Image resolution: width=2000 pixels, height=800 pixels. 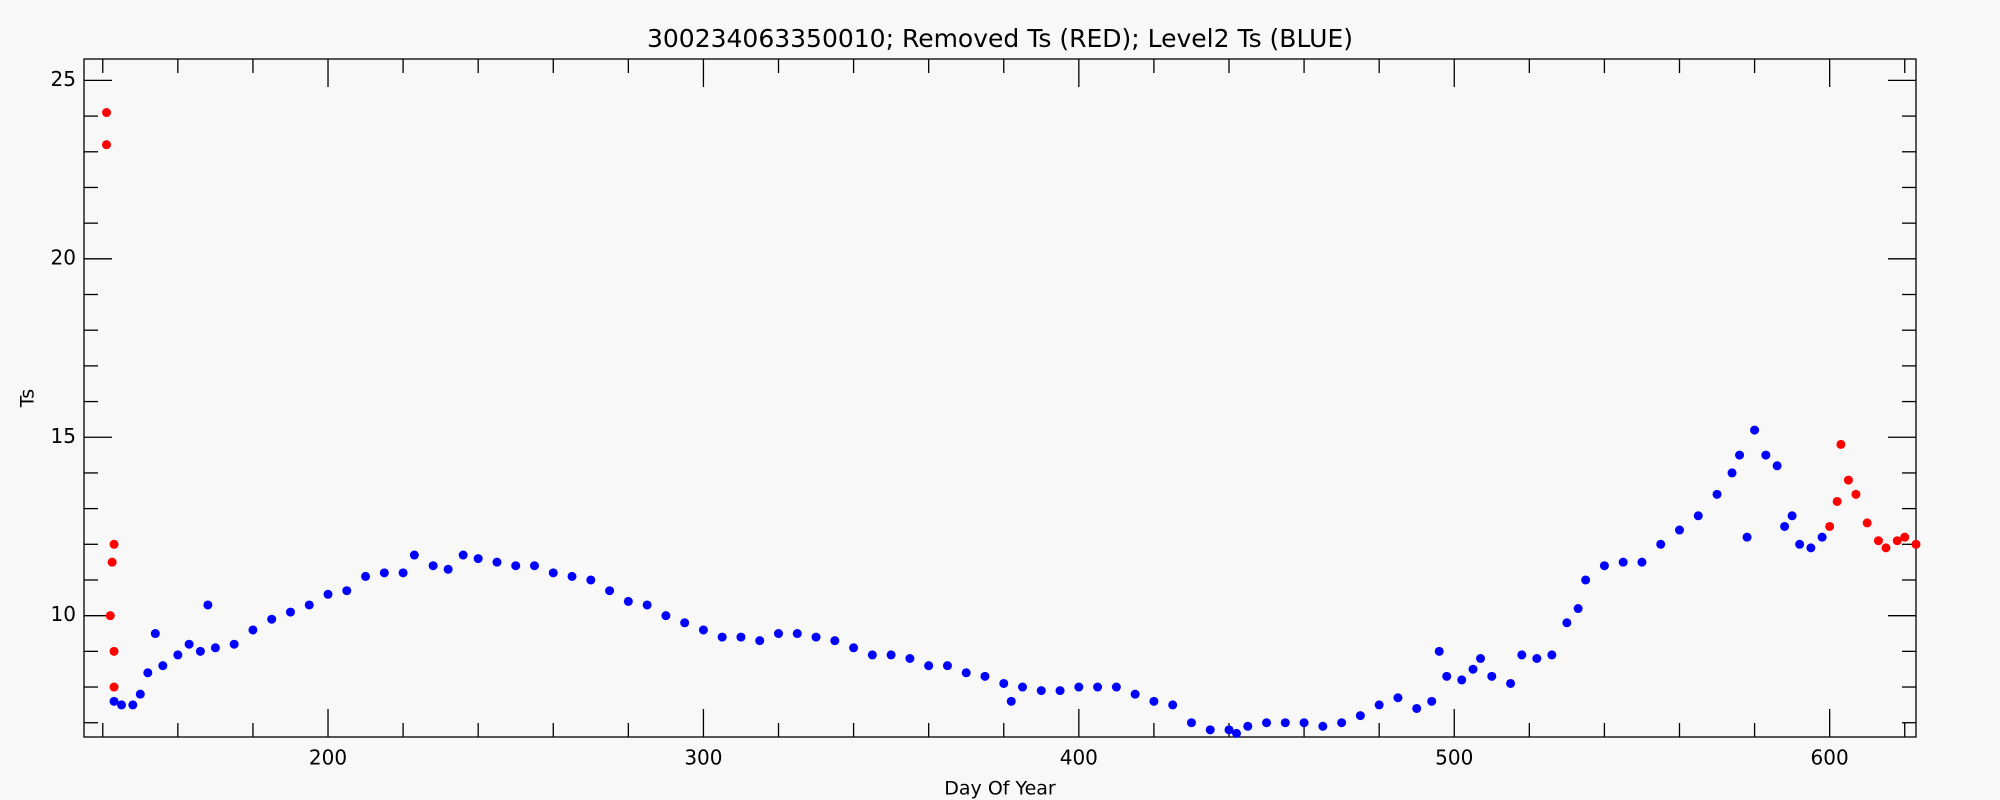 What do you see at coordinates (1079, 758) in the screenshot?
I see `x-tick-label: 400` at bounding box center [1079, 758].